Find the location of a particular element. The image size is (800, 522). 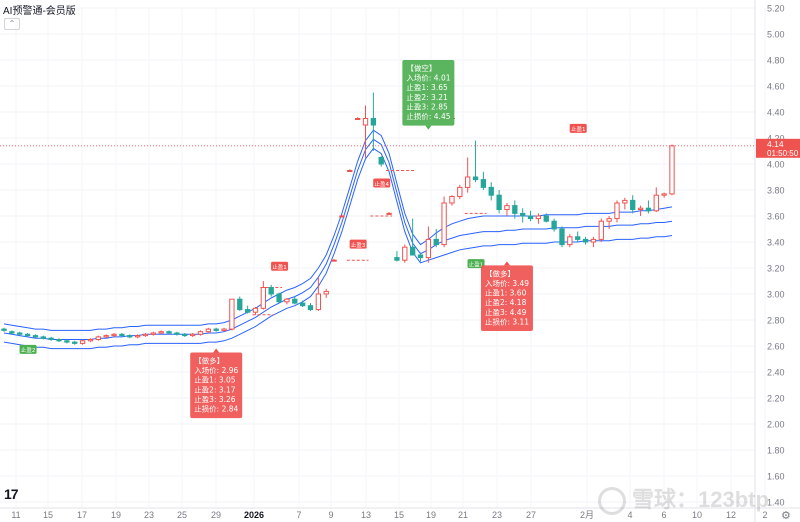

marker-label: 止盈3 is located at coordinates (358, 245).